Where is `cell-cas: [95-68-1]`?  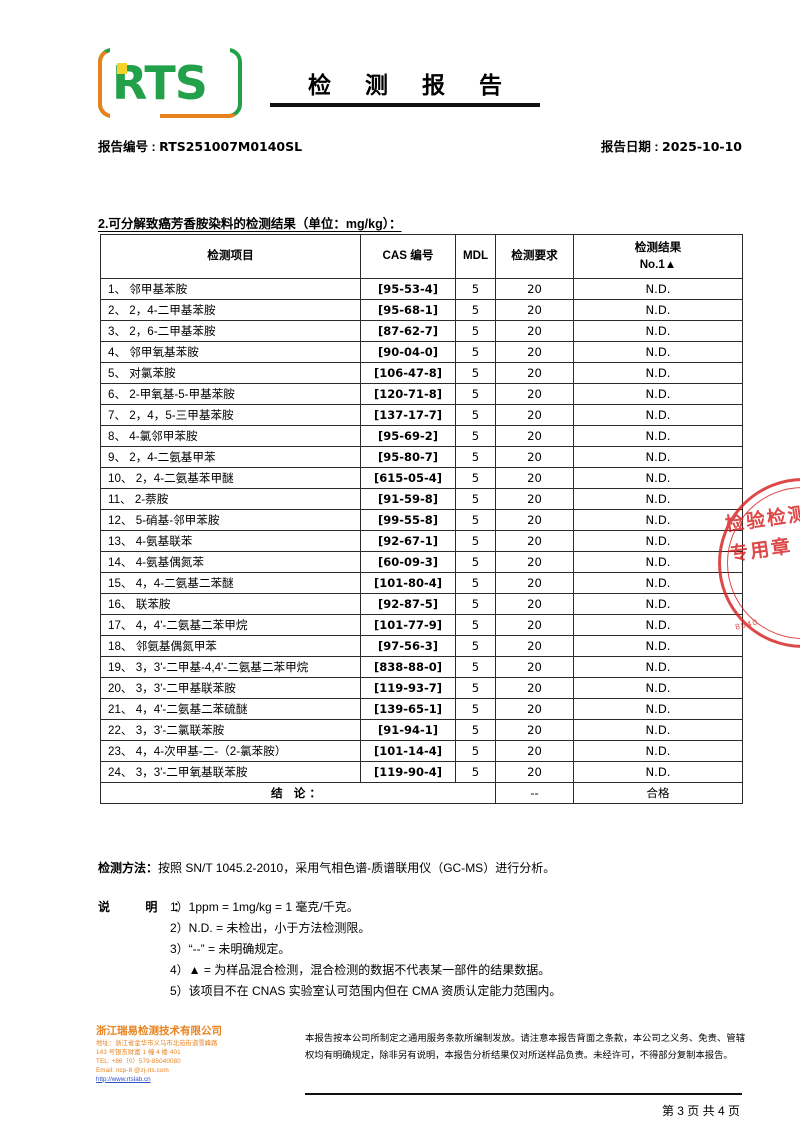 cell-cas: [95-68-1] is located at coordinates (408, 310).